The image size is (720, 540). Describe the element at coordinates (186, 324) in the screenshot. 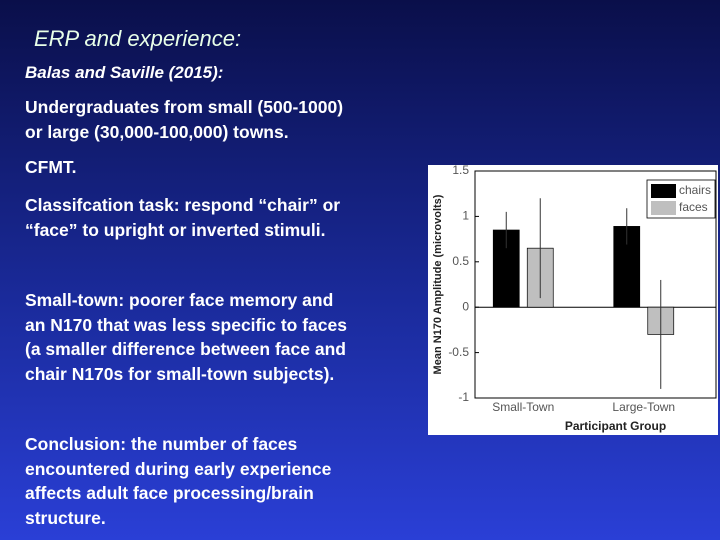

I see `paragraph-line: an N170 that was less specific to faces` at that location.